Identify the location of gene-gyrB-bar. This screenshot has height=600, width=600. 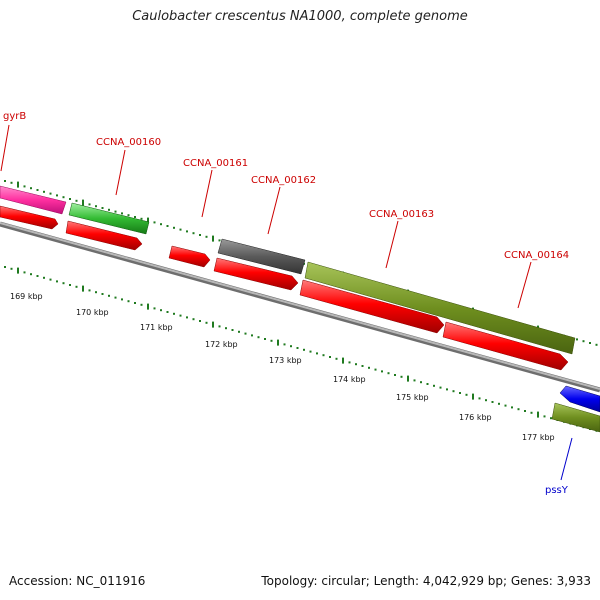
(33, 200).